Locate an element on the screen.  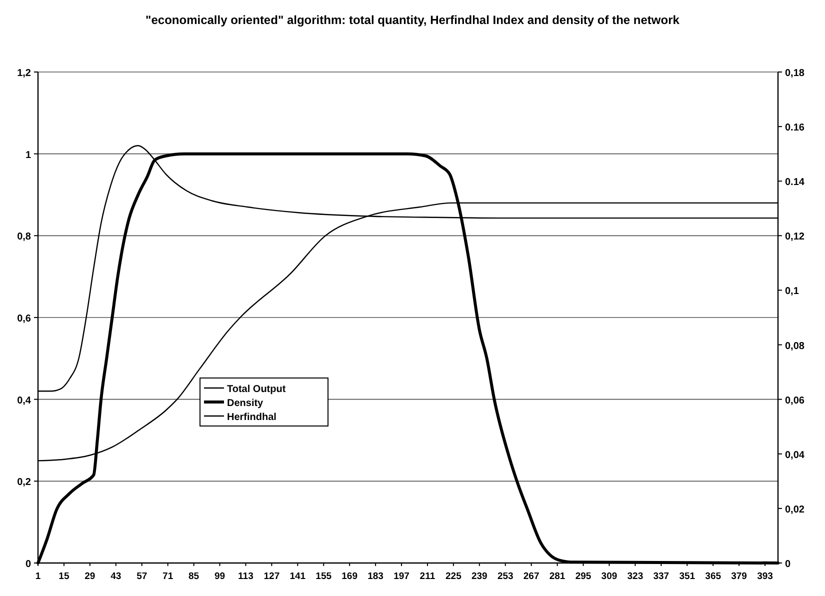
x-tick-label: 155 is located at coordinates (324, 576).